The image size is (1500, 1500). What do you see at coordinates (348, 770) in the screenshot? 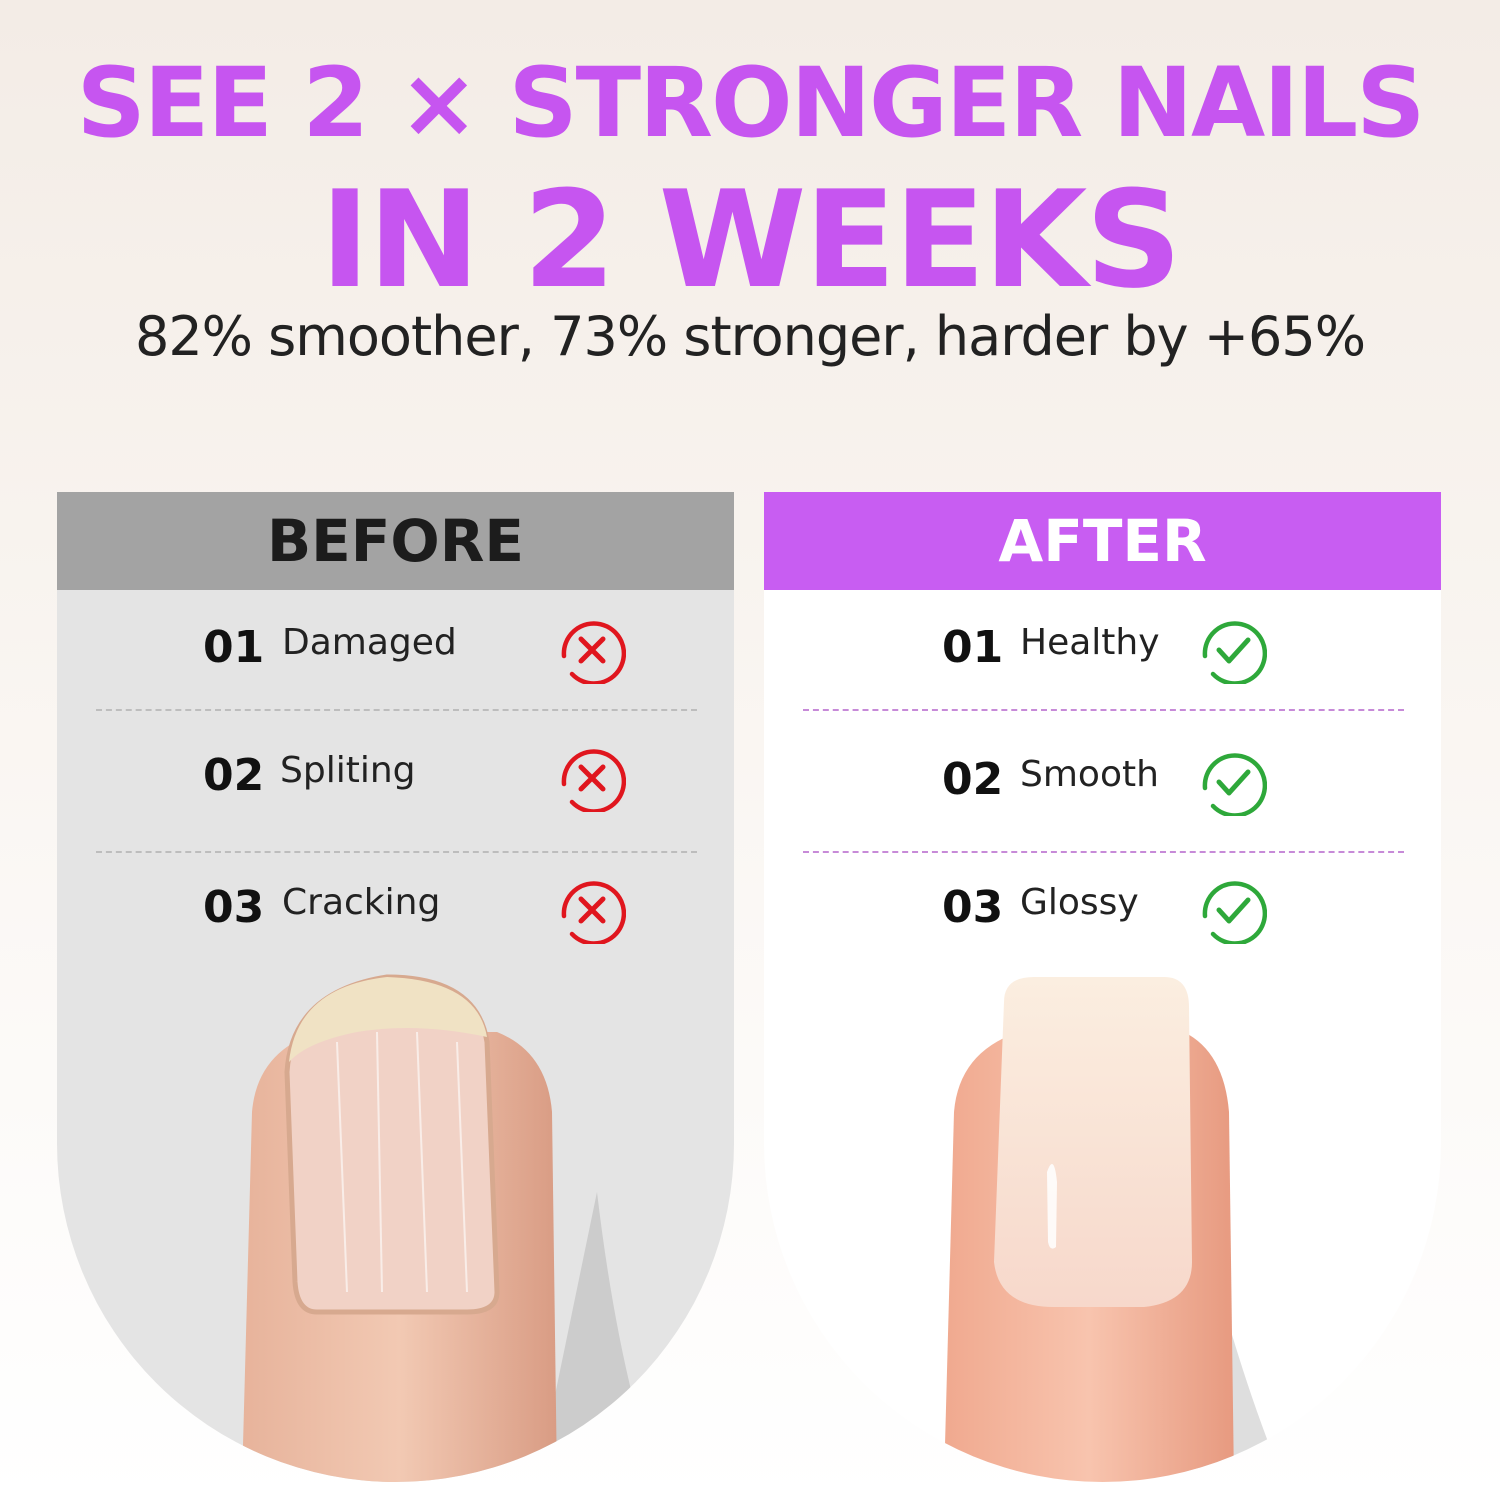
I see `item-label: Spliting` at bounding box center [348, 770].